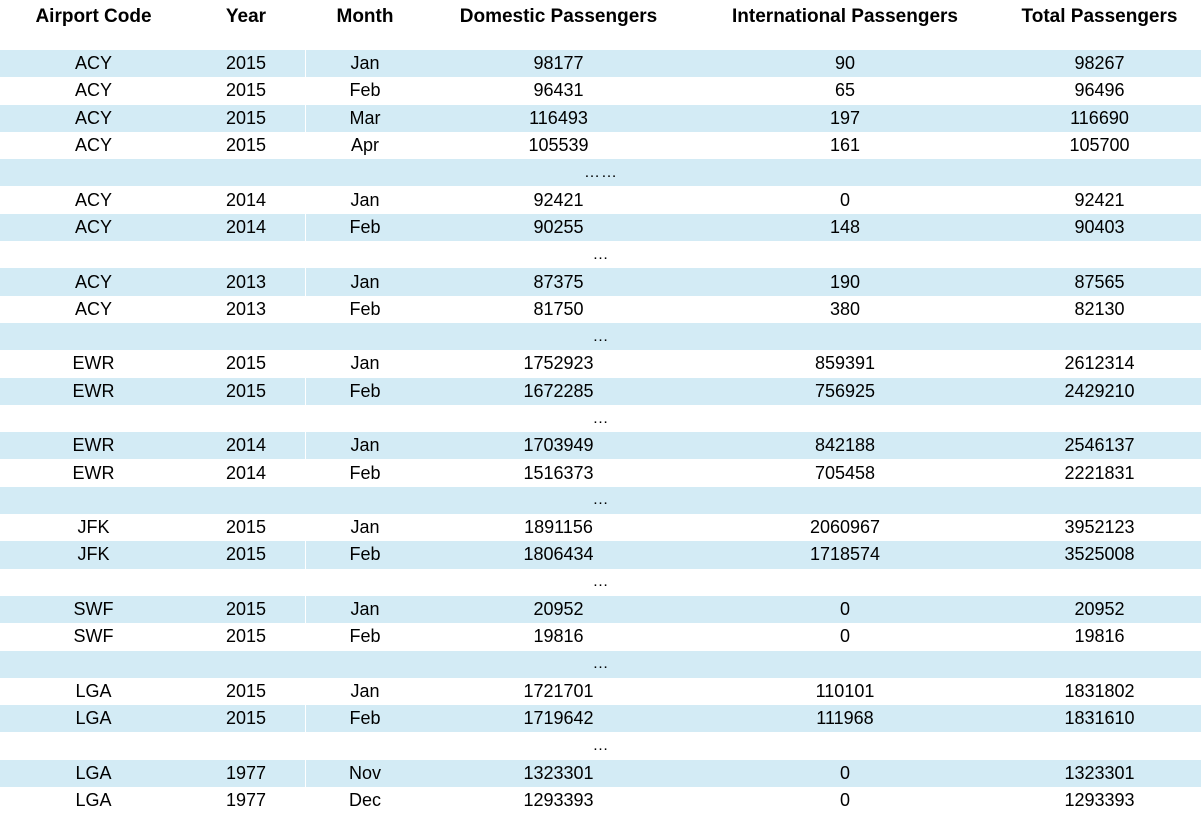 The image size is (1201, 820). I want to click on table-row: LGA 2015 Jan 1721701 110101 1831802, so click(600, 691).